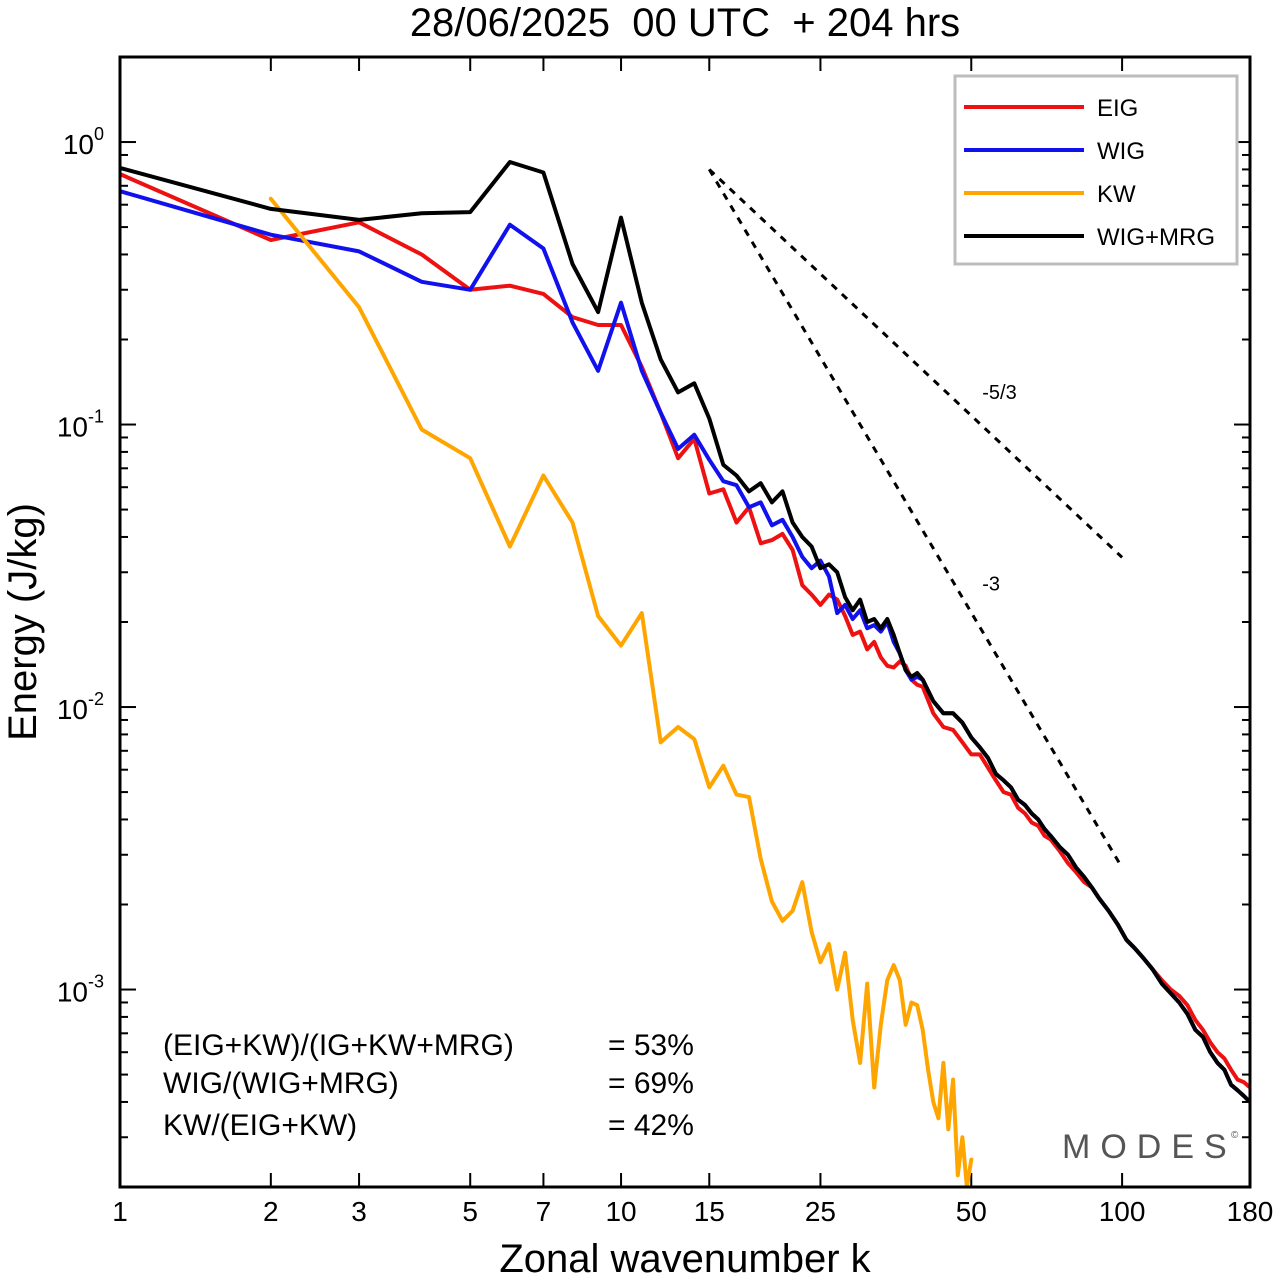  Describe the element at coordinates (80, 707) in the screenshot. I see `y-tick-label: 10⁻²` at that location.